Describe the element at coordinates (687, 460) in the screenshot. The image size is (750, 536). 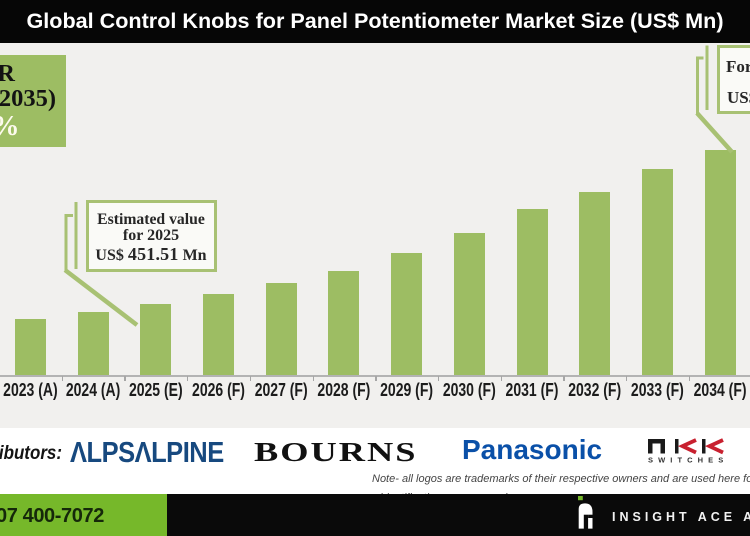
I see `svg-text: SWITCHES` at that location.